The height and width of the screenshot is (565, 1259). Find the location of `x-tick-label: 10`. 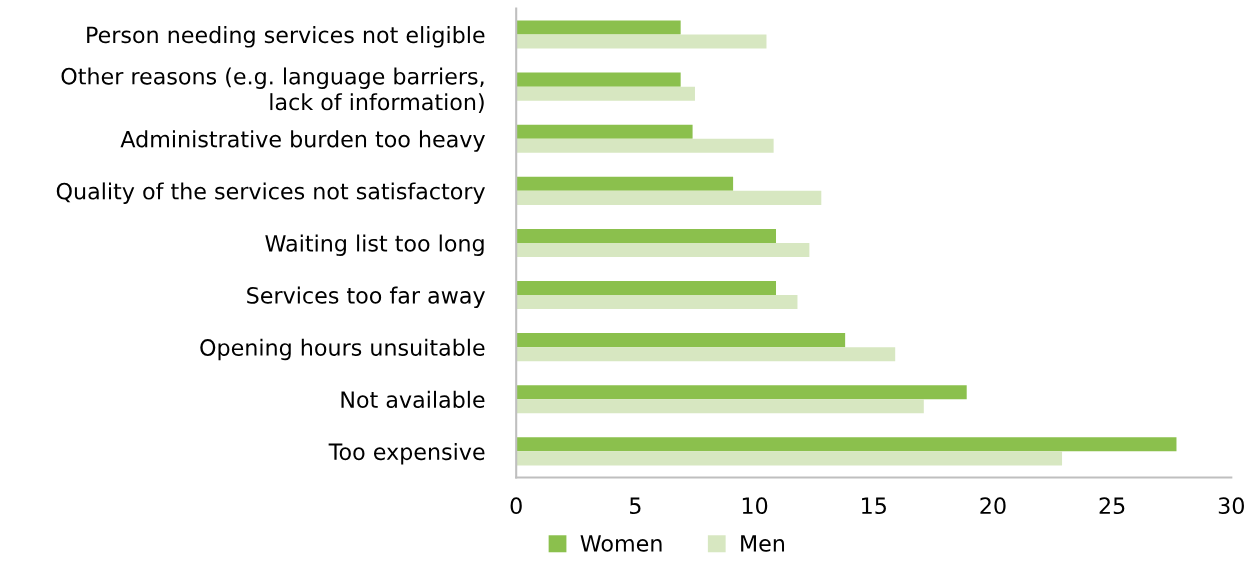

x-tick-label: 10 is located at coordinates (755, 506).